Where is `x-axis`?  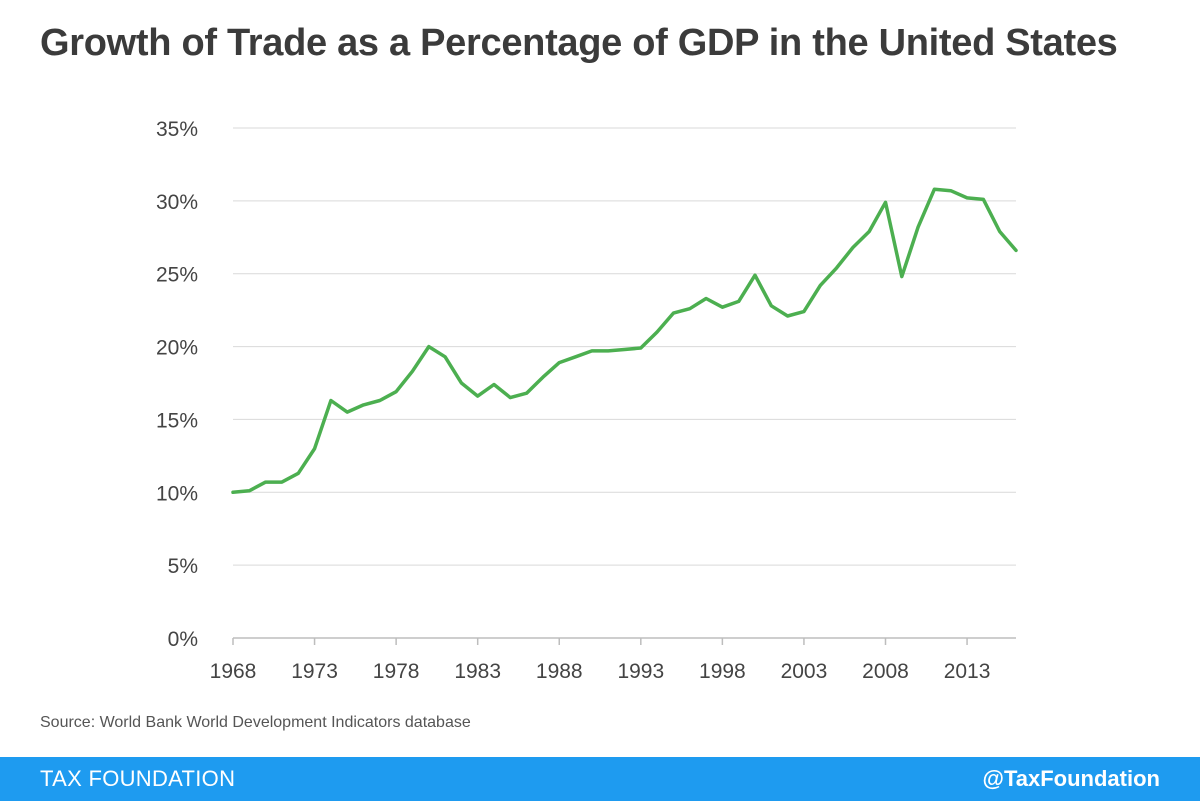 x-axis is located at coordinates (624, 641).